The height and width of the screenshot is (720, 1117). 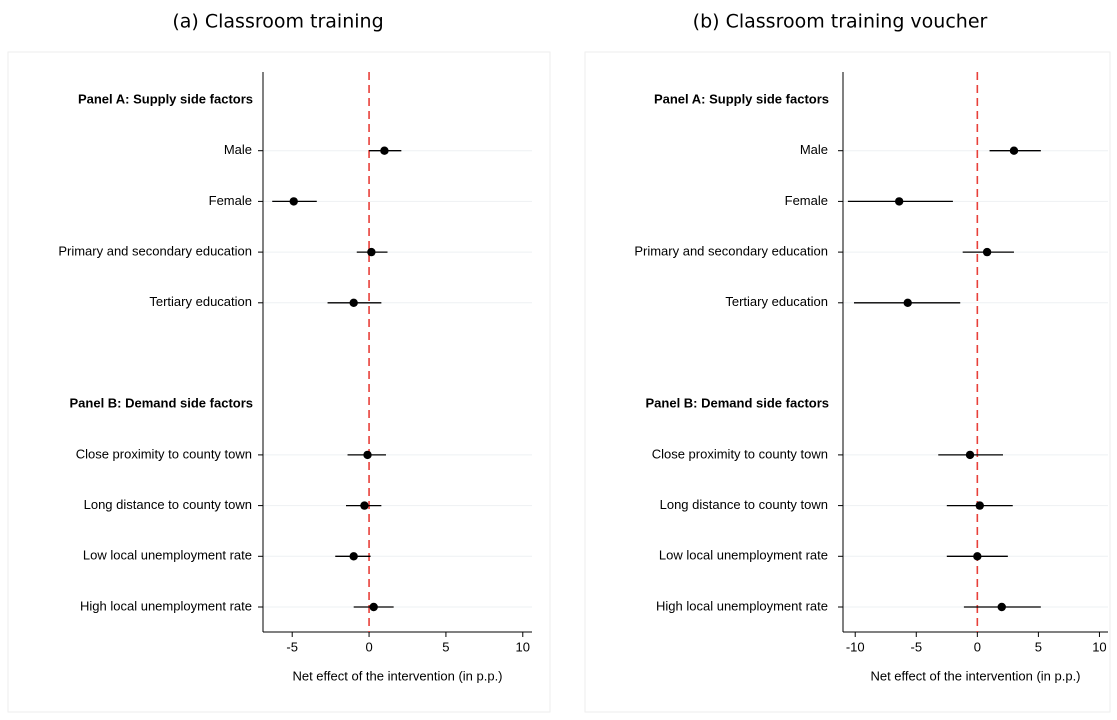 What do you see at coordinates (277, 22) in the screenshot?
I see `chart-title: (a) Classroom training` at bounding box center [277, 22].